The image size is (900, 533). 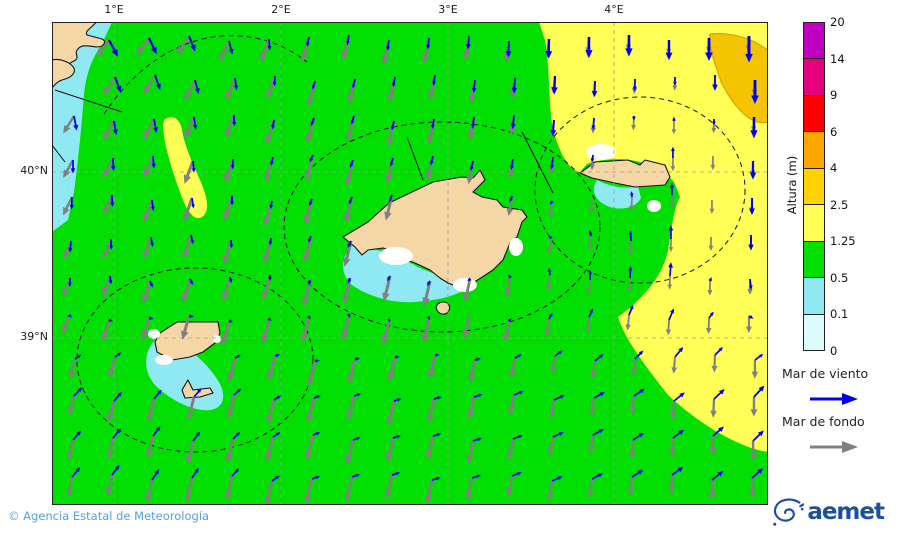 I want to click on colorbar-boundary-label: 4, so click(x=834, y=168).